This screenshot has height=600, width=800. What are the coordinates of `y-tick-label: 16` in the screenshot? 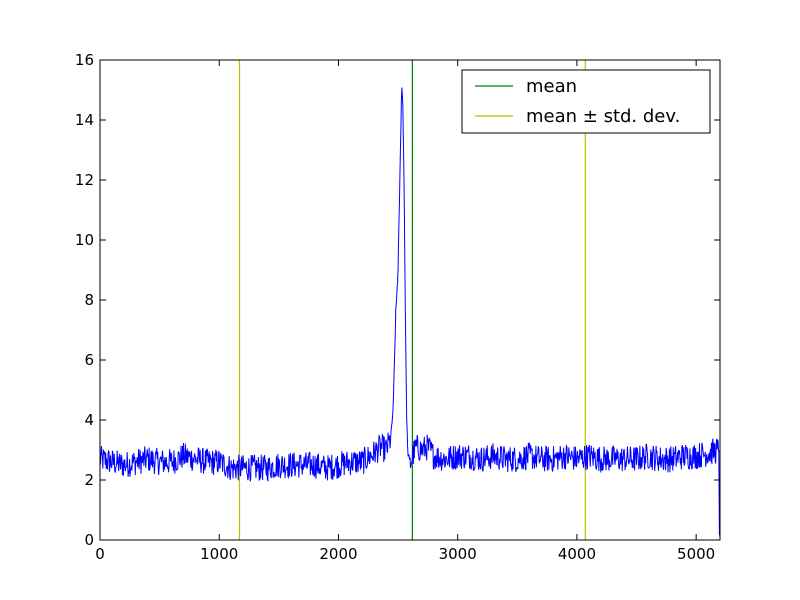 It's located at (84, 60).